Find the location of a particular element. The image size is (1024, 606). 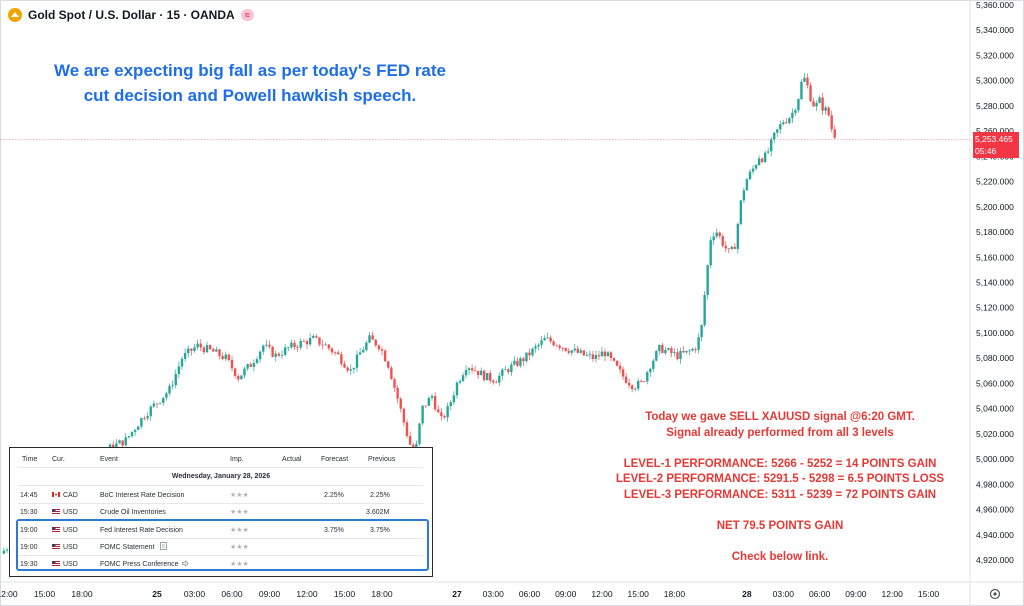

x-tick-label: 03:00 is located at coordinates (494, 594).